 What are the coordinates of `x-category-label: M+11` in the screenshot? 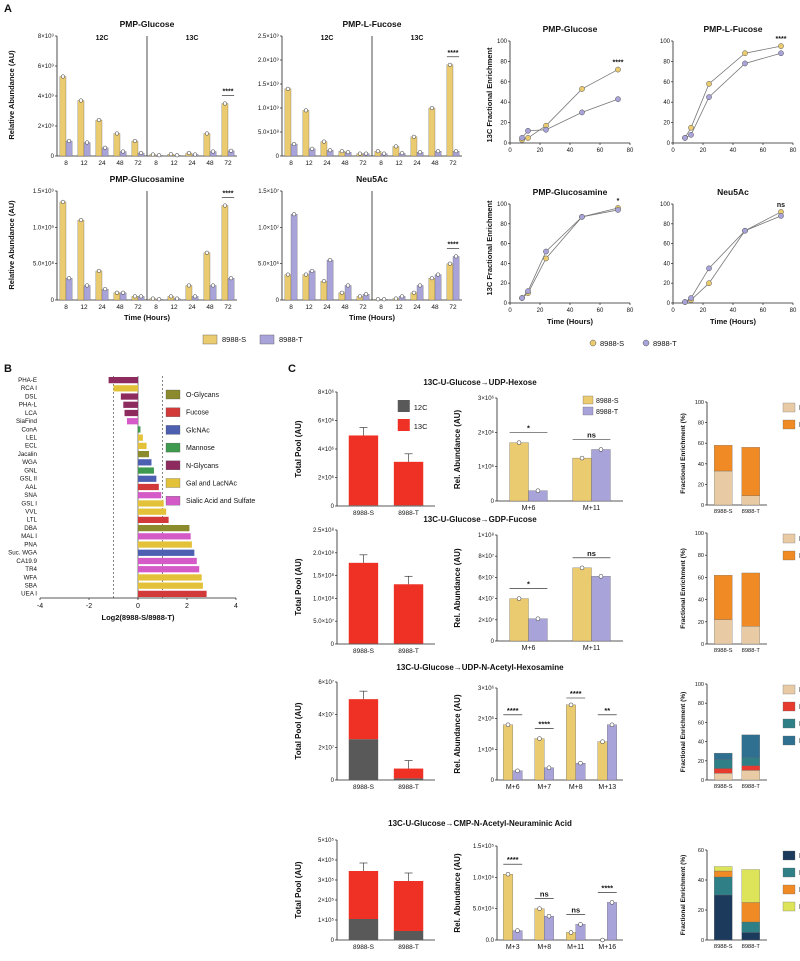 It's located at (591, 648).